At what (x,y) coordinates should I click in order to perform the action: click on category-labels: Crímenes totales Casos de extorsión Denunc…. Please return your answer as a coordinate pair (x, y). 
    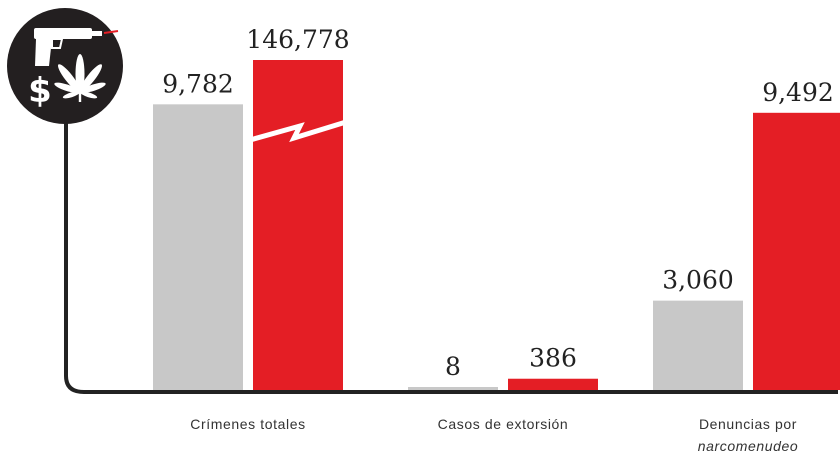
    Looking at the image, I should click on (494, 435).